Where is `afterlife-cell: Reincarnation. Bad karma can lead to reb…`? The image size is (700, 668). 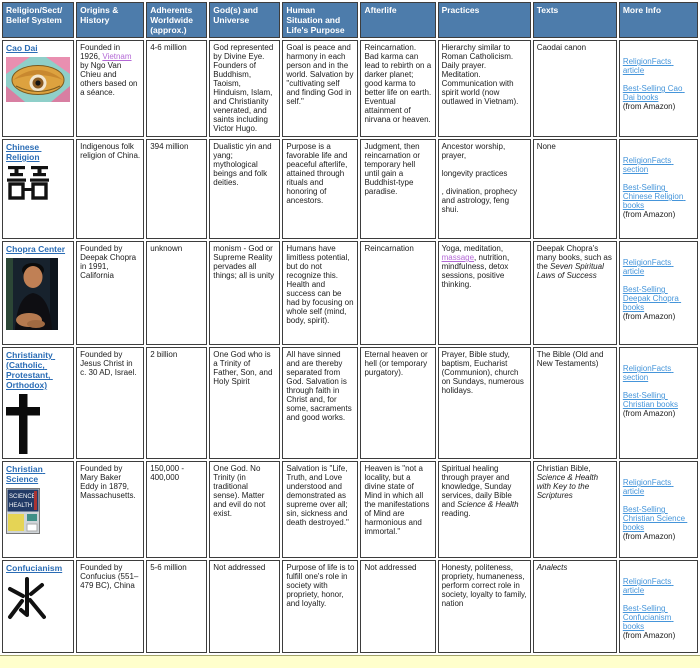
afterlife-cell: Reincarnation. Bad karma can lead to reb… is located at coordinates (398, 88).